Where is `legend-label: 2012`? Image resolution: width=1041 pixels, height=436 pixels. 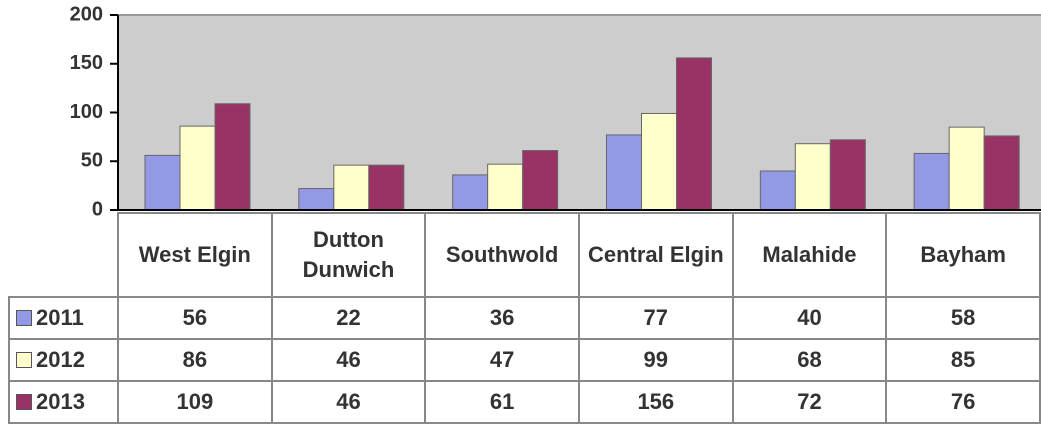 legend-label: 2012 is located at coordinates (60, 359).